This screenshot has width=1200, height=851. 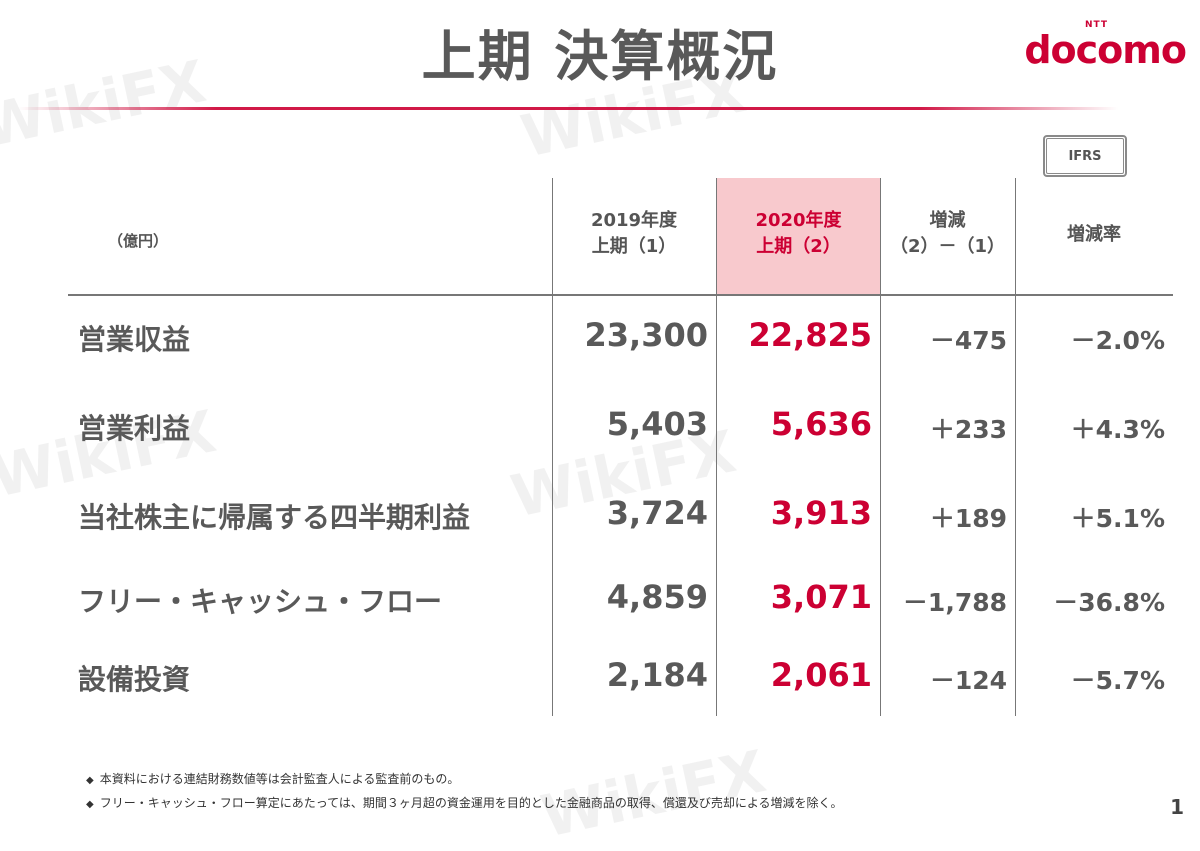 What do you see at coordinates (634, 246) in the screenshot?
I see `header-fy2019-line2: 上期（1）` at bounding box center [634, 246].